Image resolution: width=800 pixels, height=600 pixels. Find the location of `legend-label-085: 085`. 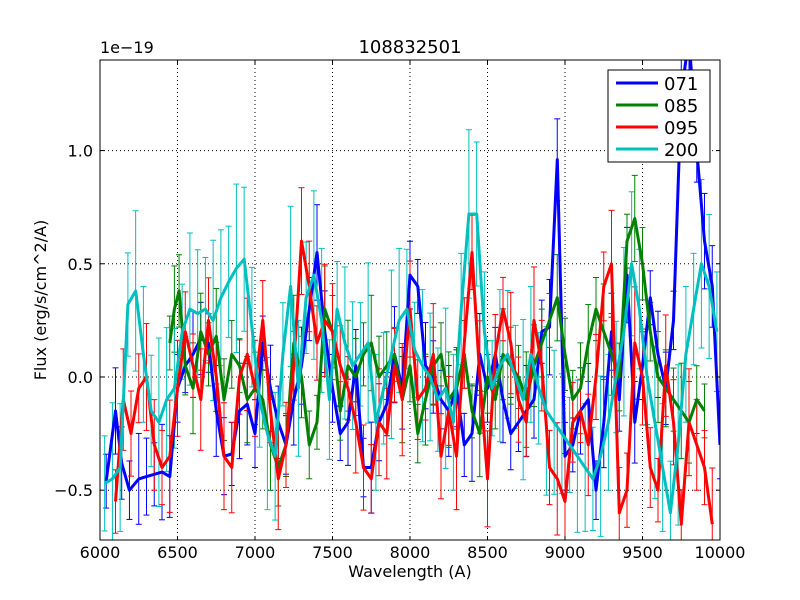

legend-label-085: 085 is located at coordinates (681, 106).